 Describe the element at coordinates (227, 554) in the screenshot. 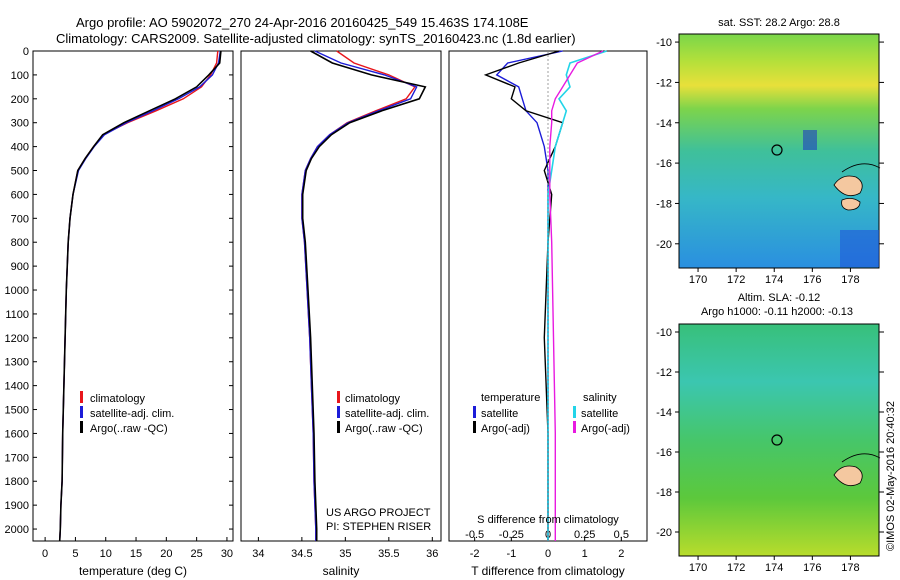

I see `x-tick-label: 30` at that location.